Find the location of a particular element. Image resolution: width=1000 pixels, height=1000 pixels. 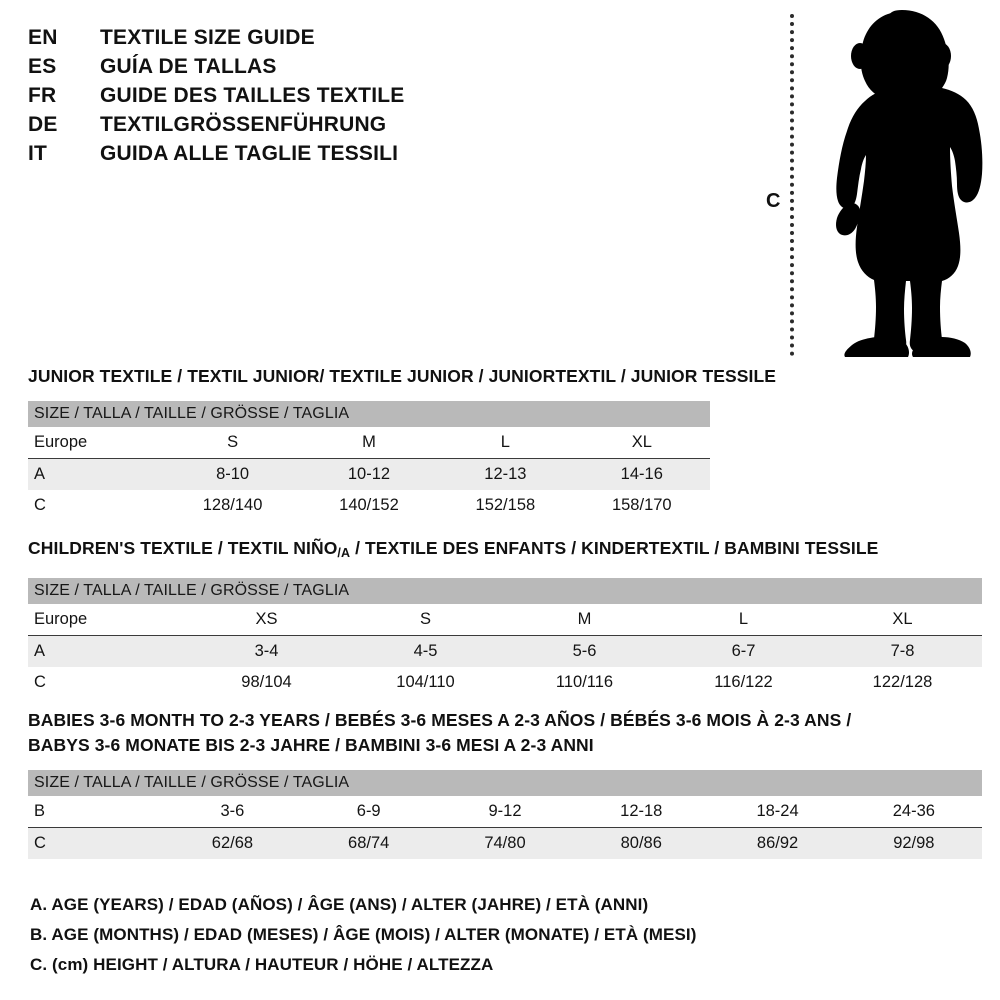

table-row-height: C 62/68 68/74 74/80 80/86 86/92 92/98 is located at coordinates (505, 843).